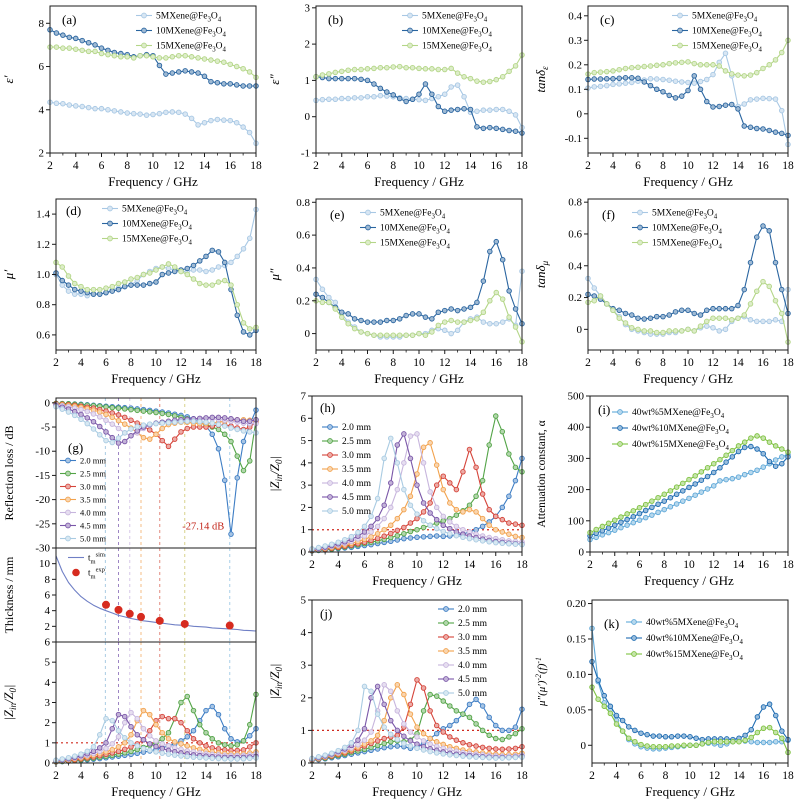 The image size is (800, 807). I want to click on axes: 2 4 6 8 10 Thickness / mm, so click(29, 594).